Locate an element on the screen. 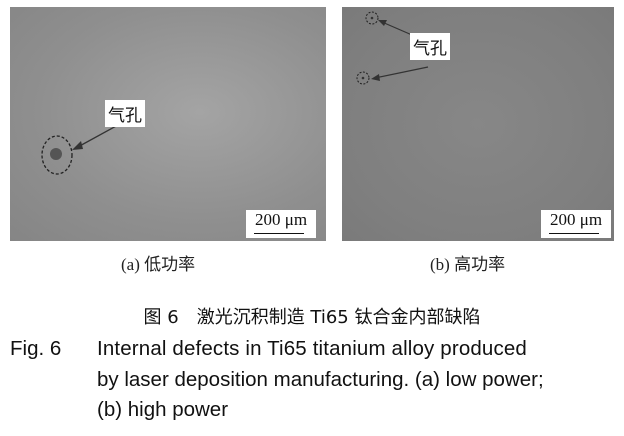  subcaption-a: (a) 低功率 is located at coordinates (158, 264).